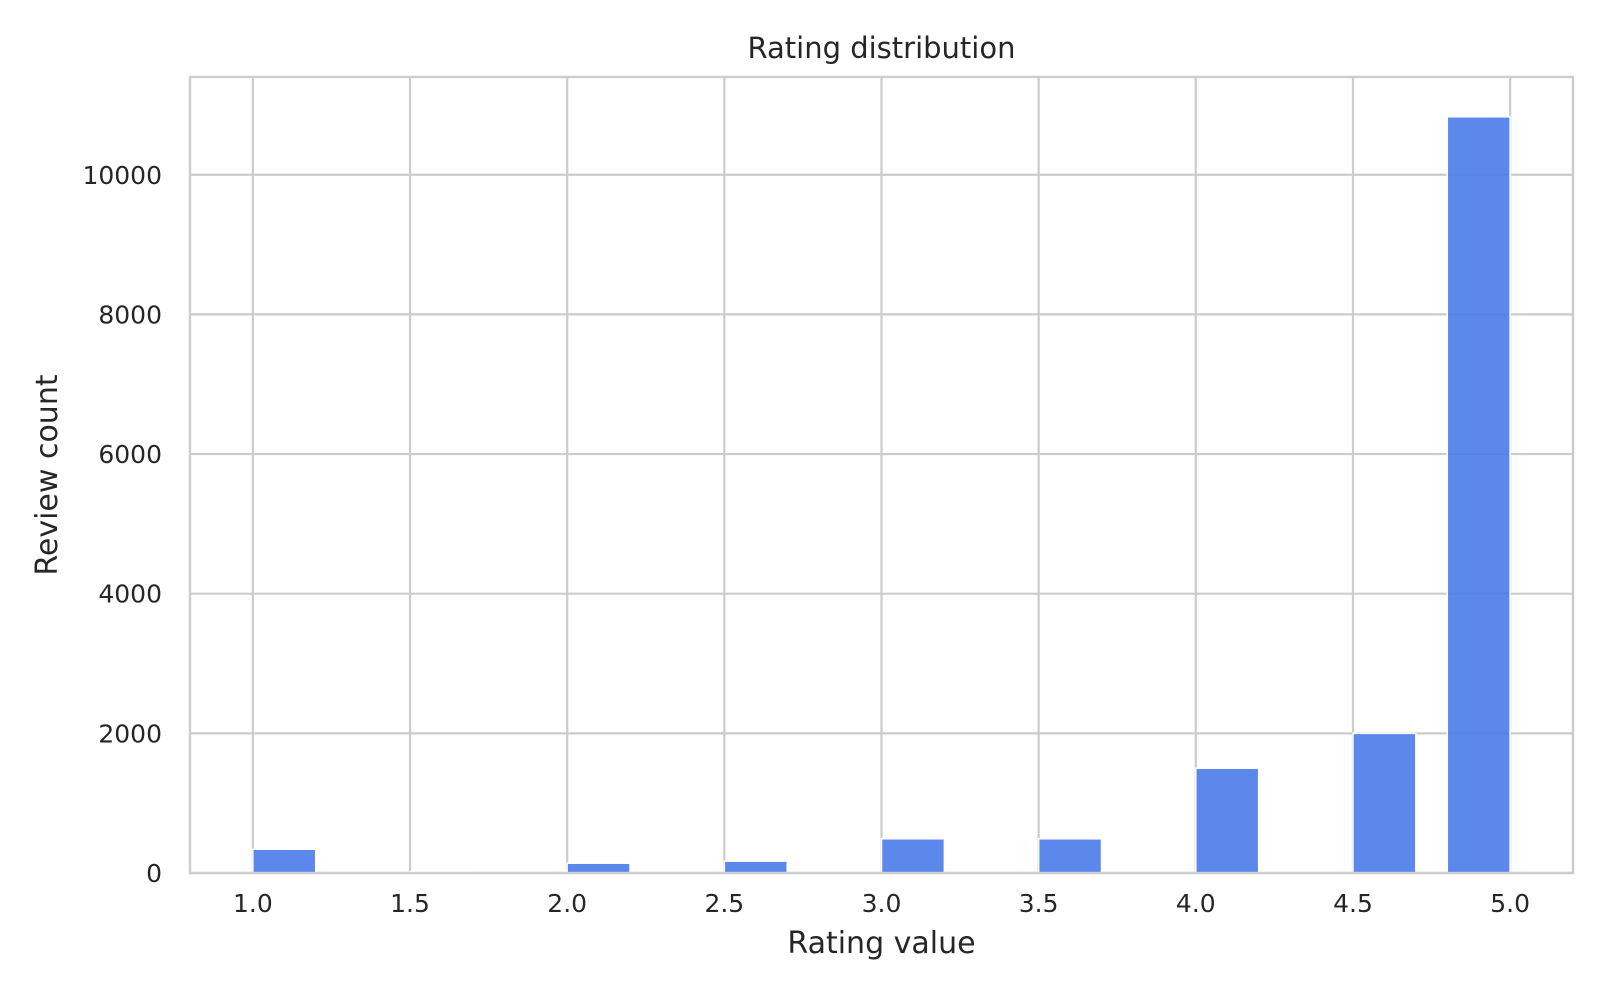 This screenshot has height=1000, width=1600. What do you see at coordinates (1196, 903) in the screenshot?
I see `x-tick-label: 4.0` at bounding box center [1196, 903].